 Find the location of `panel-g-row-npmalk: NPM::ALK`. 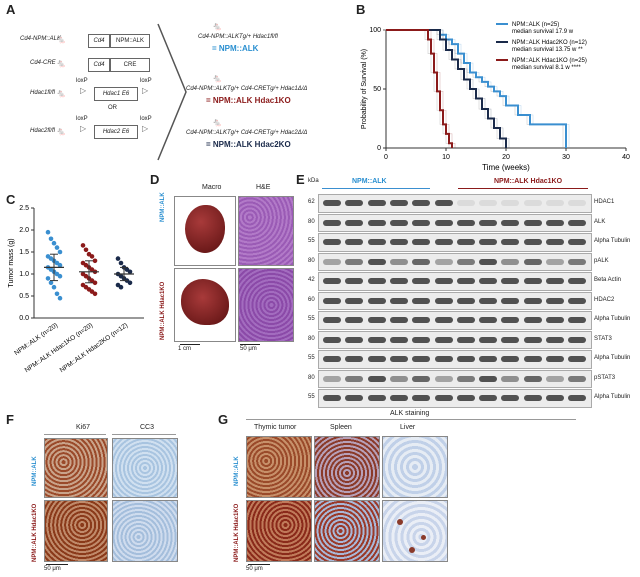

panel-g-row-npmalk: NPM::ALK is located at coordinates (237, 471).